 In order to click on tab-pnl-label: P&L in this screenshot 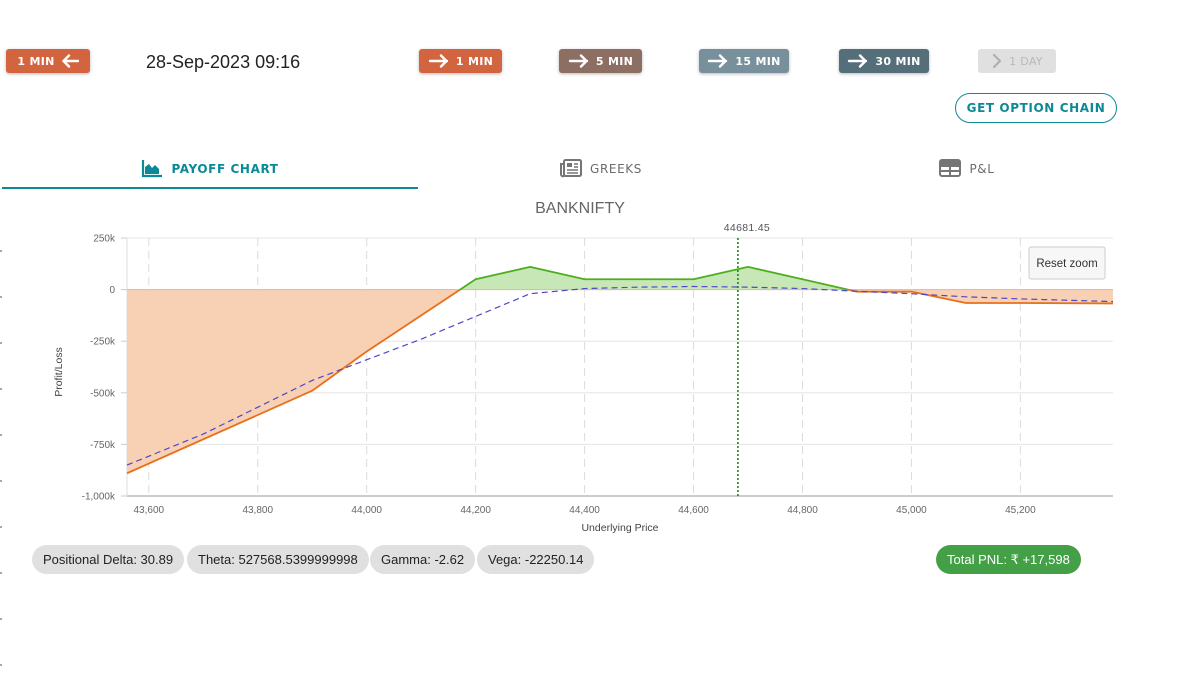, I will do `click(982, 169)`.